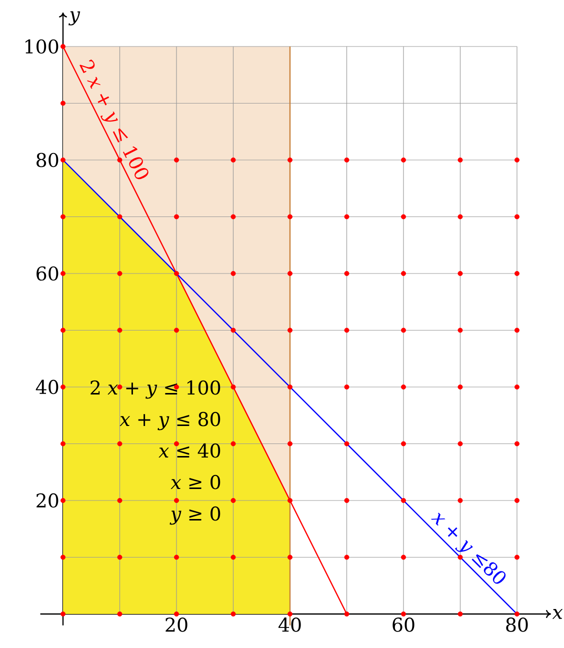  What do you see at coordinates (74, 18) in the screenshot?
I see `y-axis-title: y` at bounding box center [74, 18].